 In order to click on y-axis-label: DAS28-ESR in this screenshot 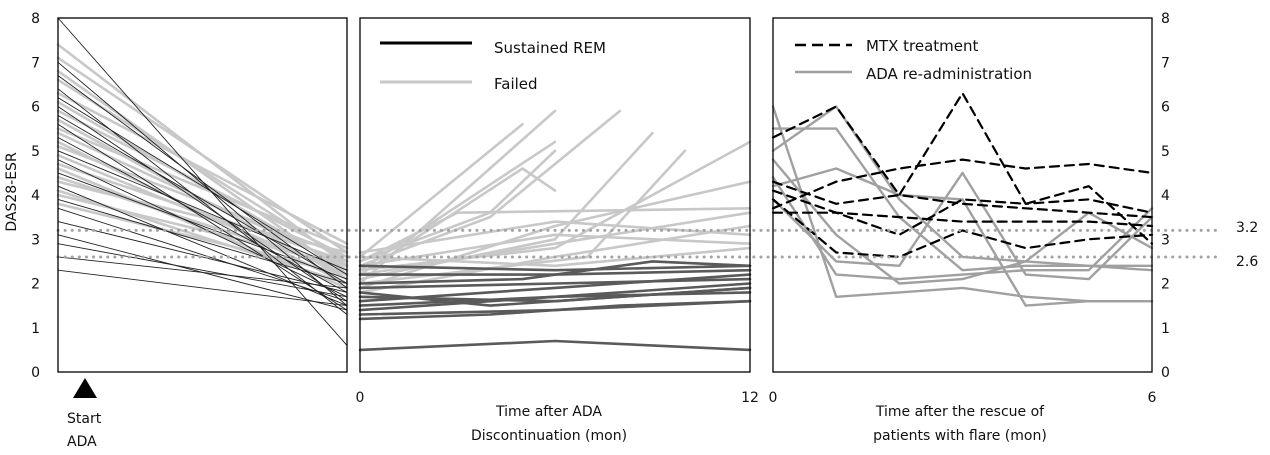, I will do `click(12, 192)`.